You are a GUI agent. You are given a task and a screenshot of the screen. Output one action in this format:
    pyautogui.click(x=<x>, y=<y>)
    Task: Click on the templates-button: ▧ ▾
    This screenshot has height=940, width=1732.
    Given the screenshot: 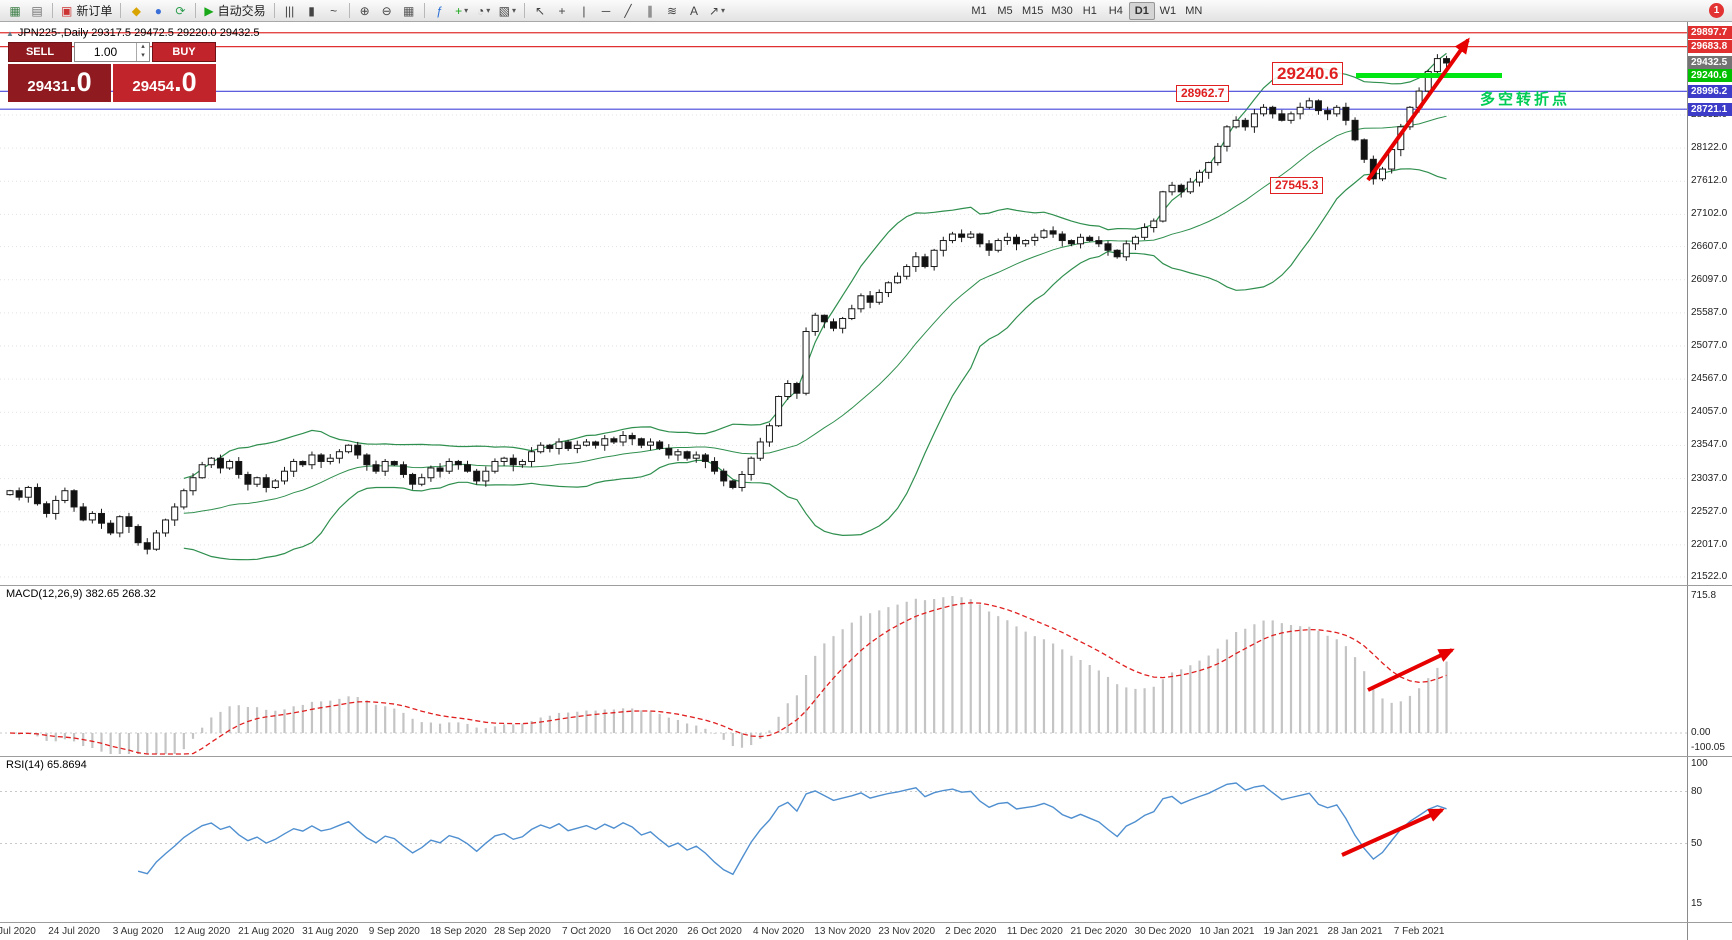 What is the action you would take?
    pyautogui.click(x=507, y=11)
    